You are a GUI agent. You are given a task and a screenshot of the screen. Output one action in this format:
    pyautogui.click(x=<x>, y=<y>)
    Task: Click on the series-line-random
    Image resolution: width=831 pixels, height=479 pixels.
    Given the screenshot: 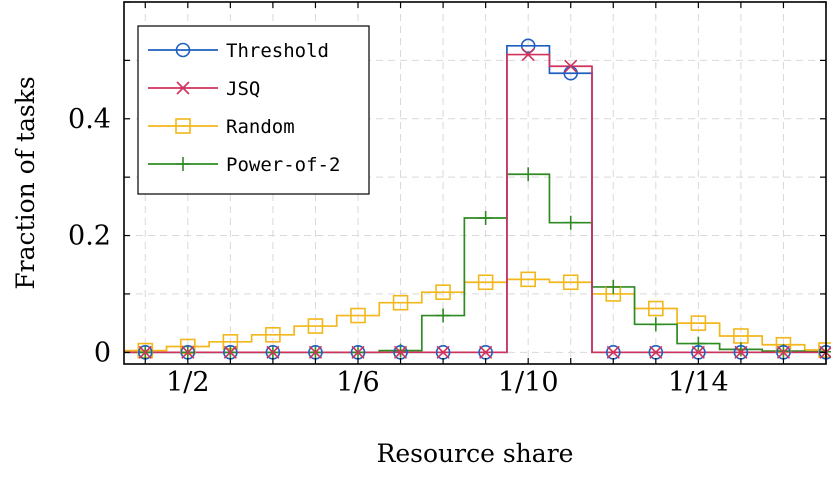 What is the action you would take?
    pyautogui.click(x=475, y=315)
    